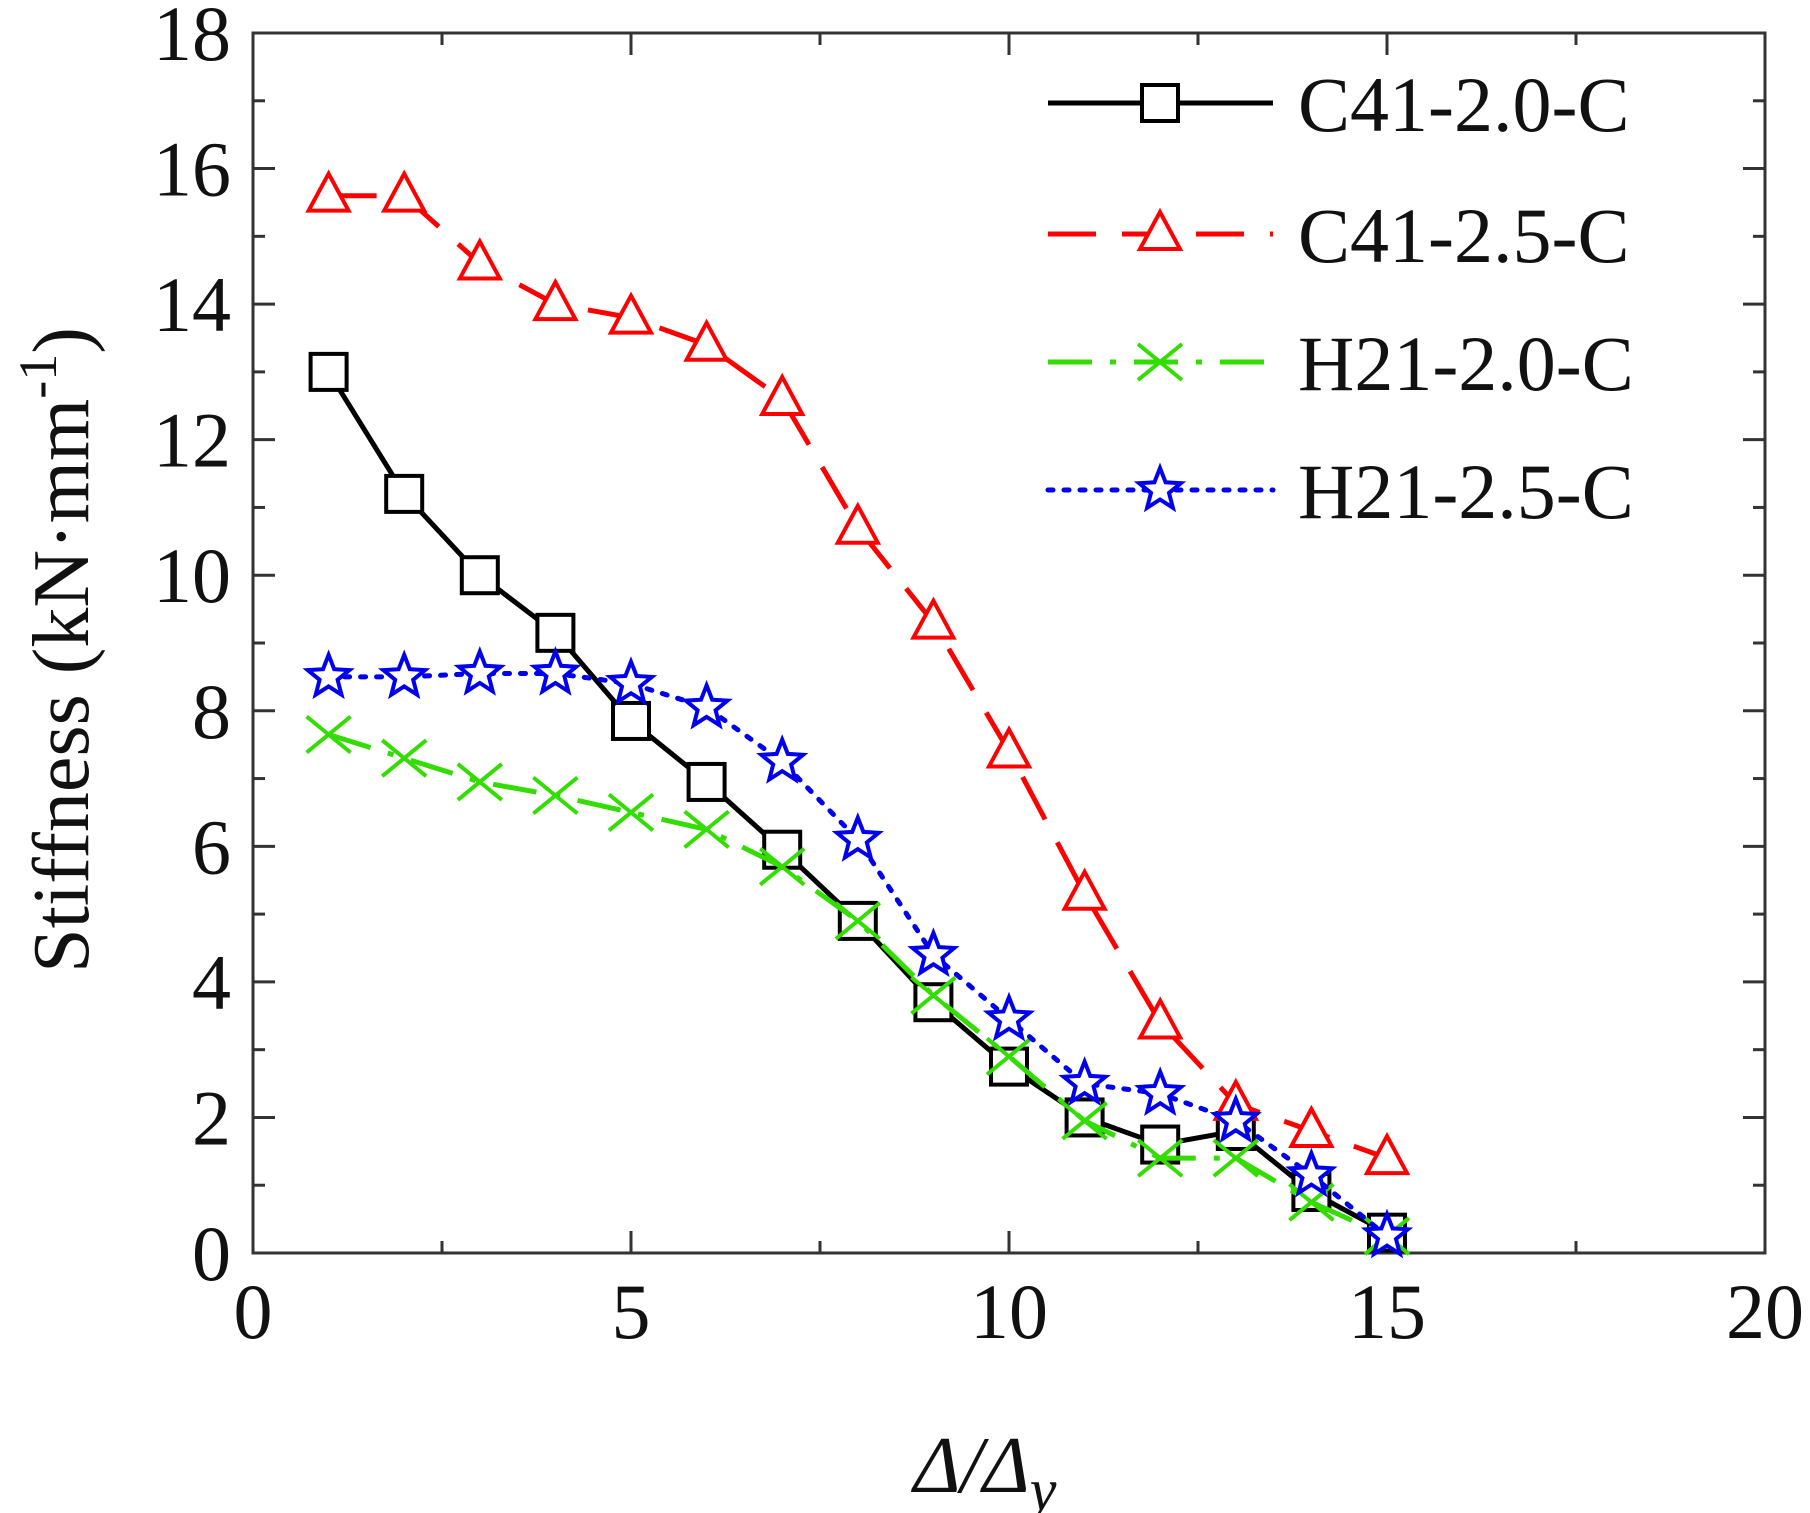 Image resolution: width=1810 pixels, height=1513 pixels. I want to click on legend-label: C41-2.0-C, so click(1464, 104).